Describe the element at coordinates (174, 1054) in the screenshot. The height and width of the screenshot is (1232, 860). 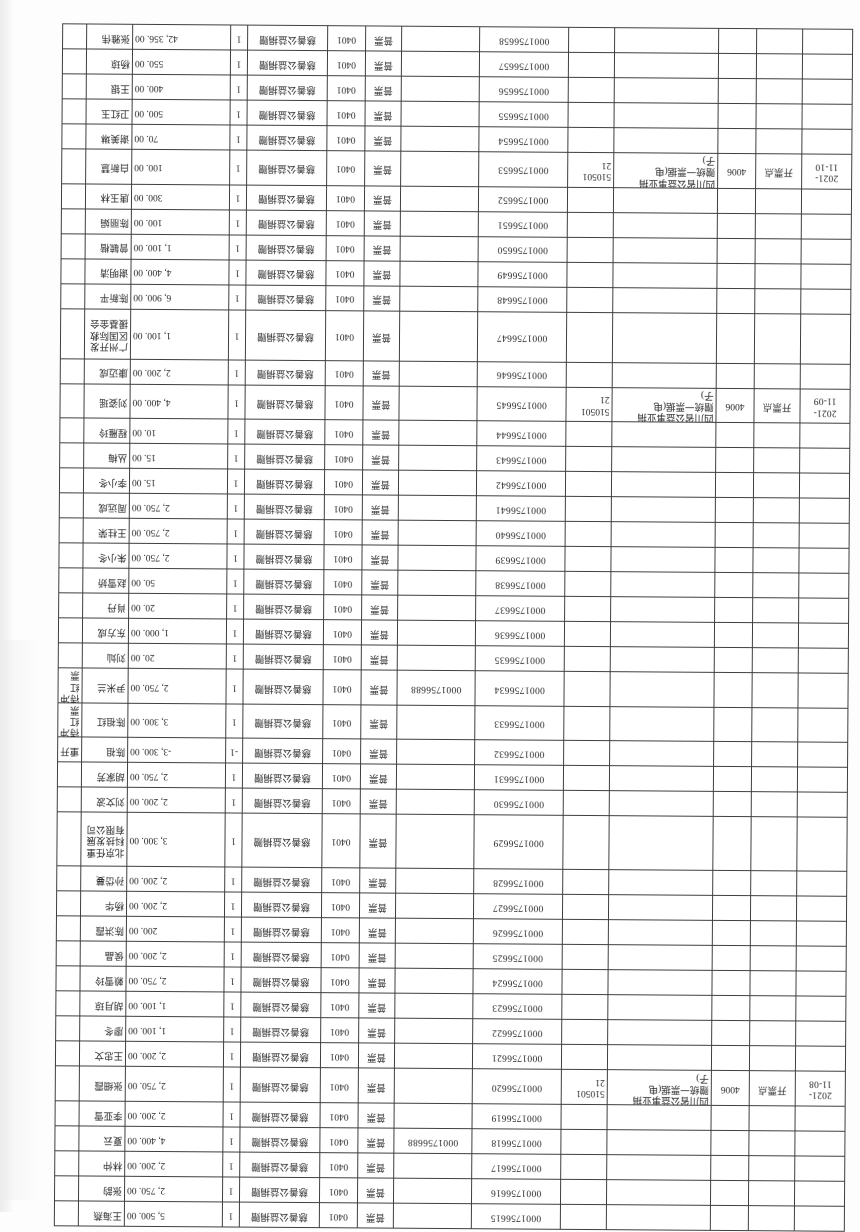
I see `cell-amount: 2, 200. 00` at that location.